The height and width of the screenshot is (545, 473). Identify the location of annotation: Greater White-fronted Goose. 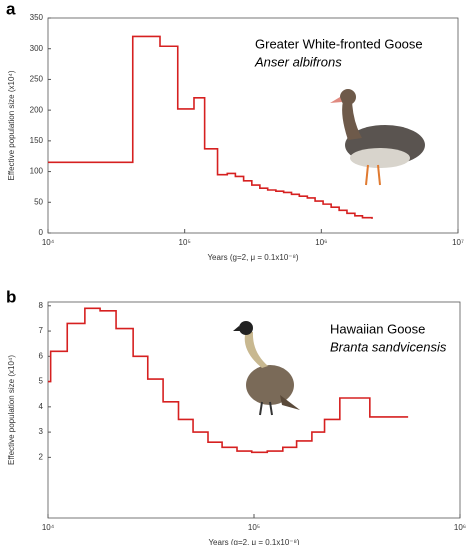
(339, 43).